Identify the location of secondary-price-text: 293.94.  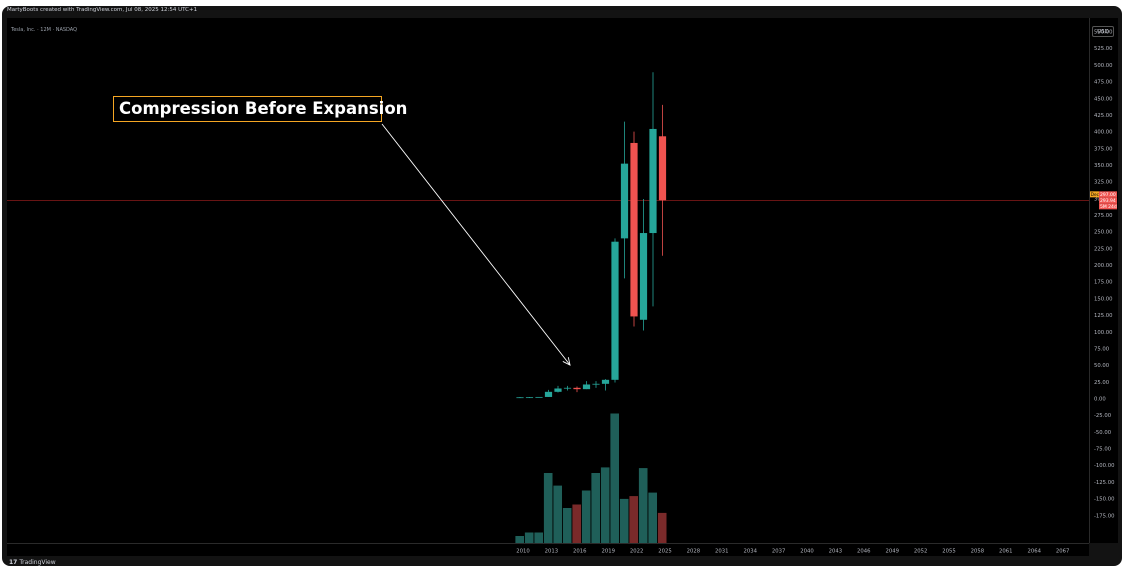
(1108, 201).